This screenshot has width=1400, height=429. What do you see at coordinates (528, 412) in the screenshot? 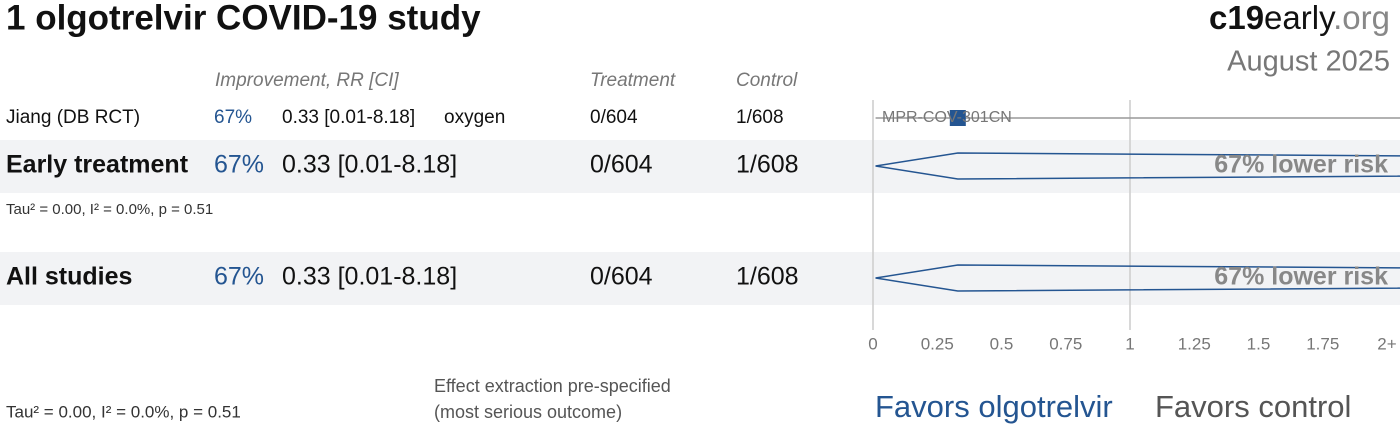
I see `note: (most serious outcome)` at bounding box center [528, 412].